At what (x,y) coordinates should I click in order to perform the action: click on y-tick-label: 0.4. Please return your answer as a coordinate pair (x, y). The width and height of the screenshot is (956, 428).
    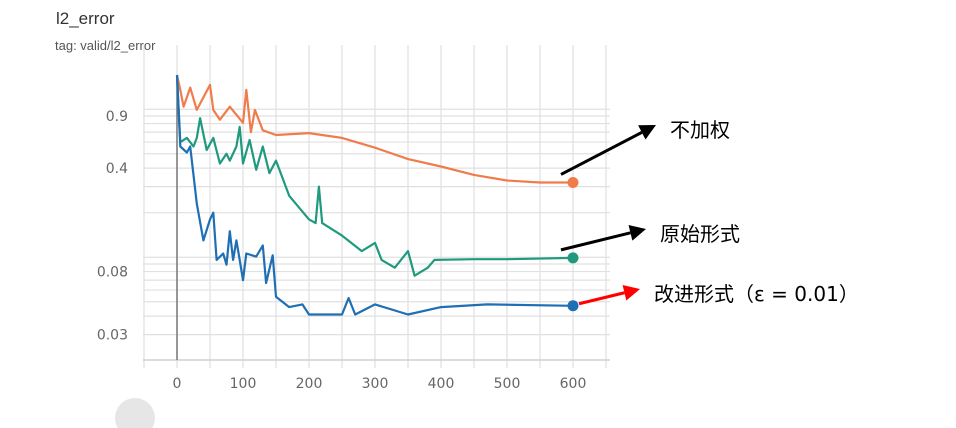
    Looking at the image, I should click on (117, 169).